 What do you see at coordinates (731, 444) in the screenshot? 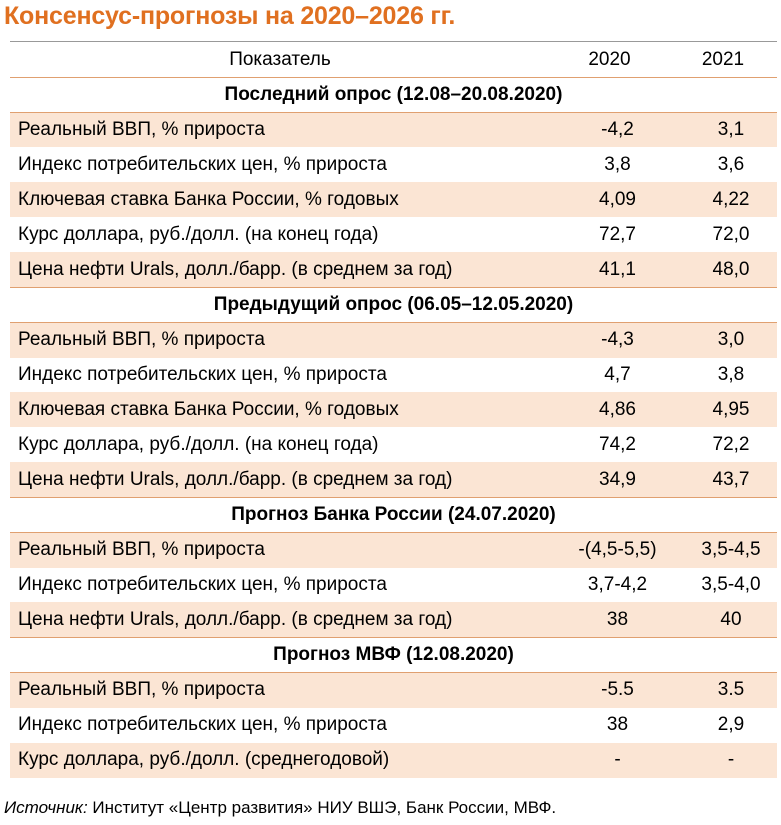
I see `value-2021: 72,2` at bounding box center [731, 444].